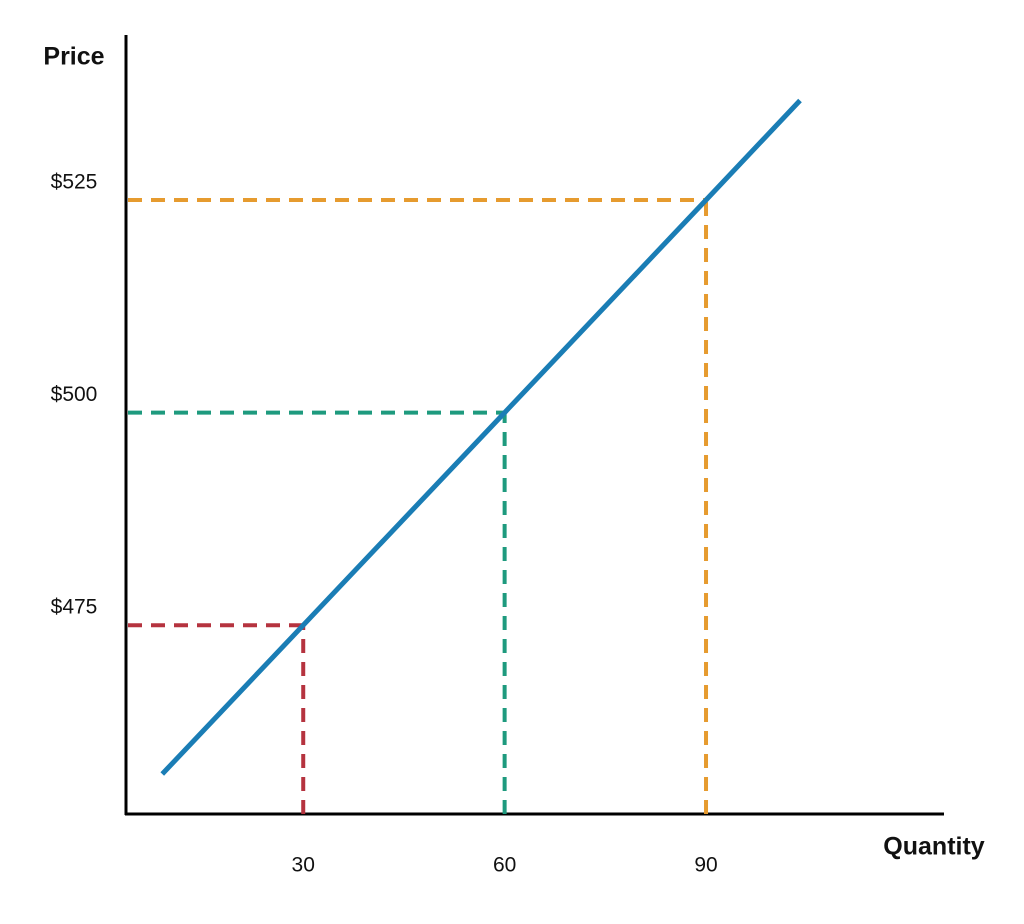  Describe the element at coordinates (705, 865) in the screenshot. I see `x-tick-label: 90` at that location.